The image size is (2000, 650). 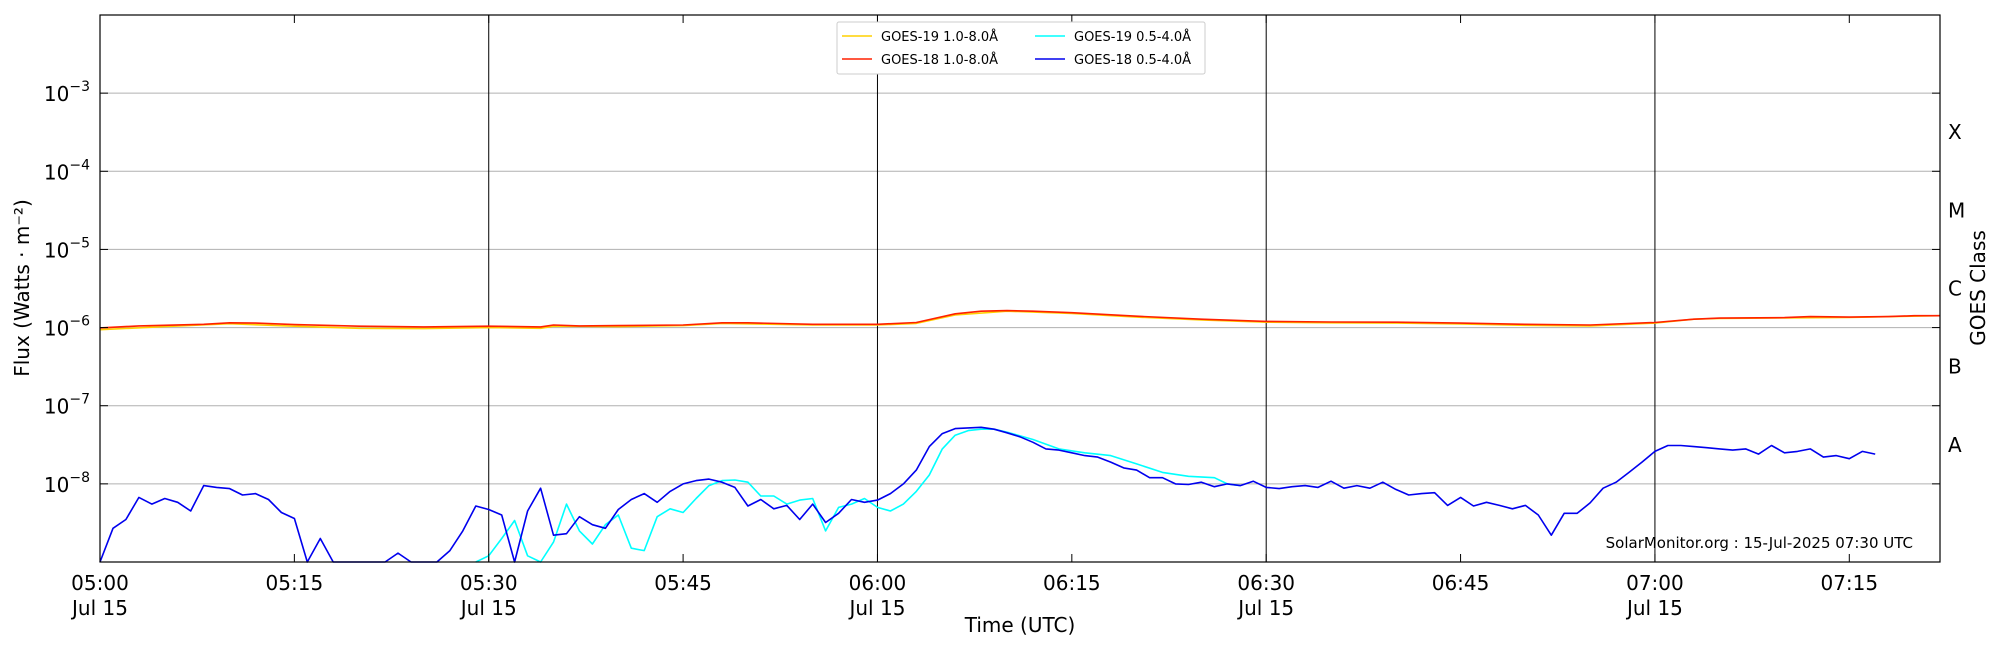 I want to click on x-tick-label: 05:45, so click(x=683, y=583).